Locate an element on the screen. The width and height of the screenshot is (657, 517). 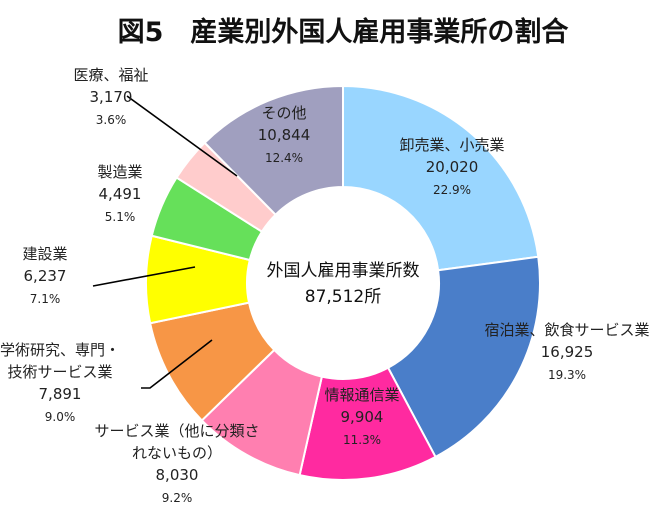
slice-9-percent: 12.4% is located at coordinates (284, 158).